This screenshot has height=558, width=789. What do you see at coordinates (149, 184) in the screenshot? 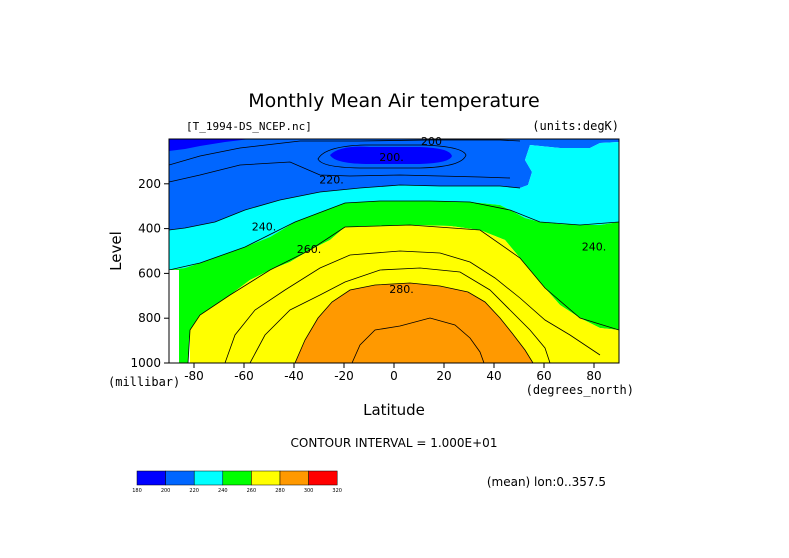
I see `y-tick-label: 200` at bounding box center [149, 184].